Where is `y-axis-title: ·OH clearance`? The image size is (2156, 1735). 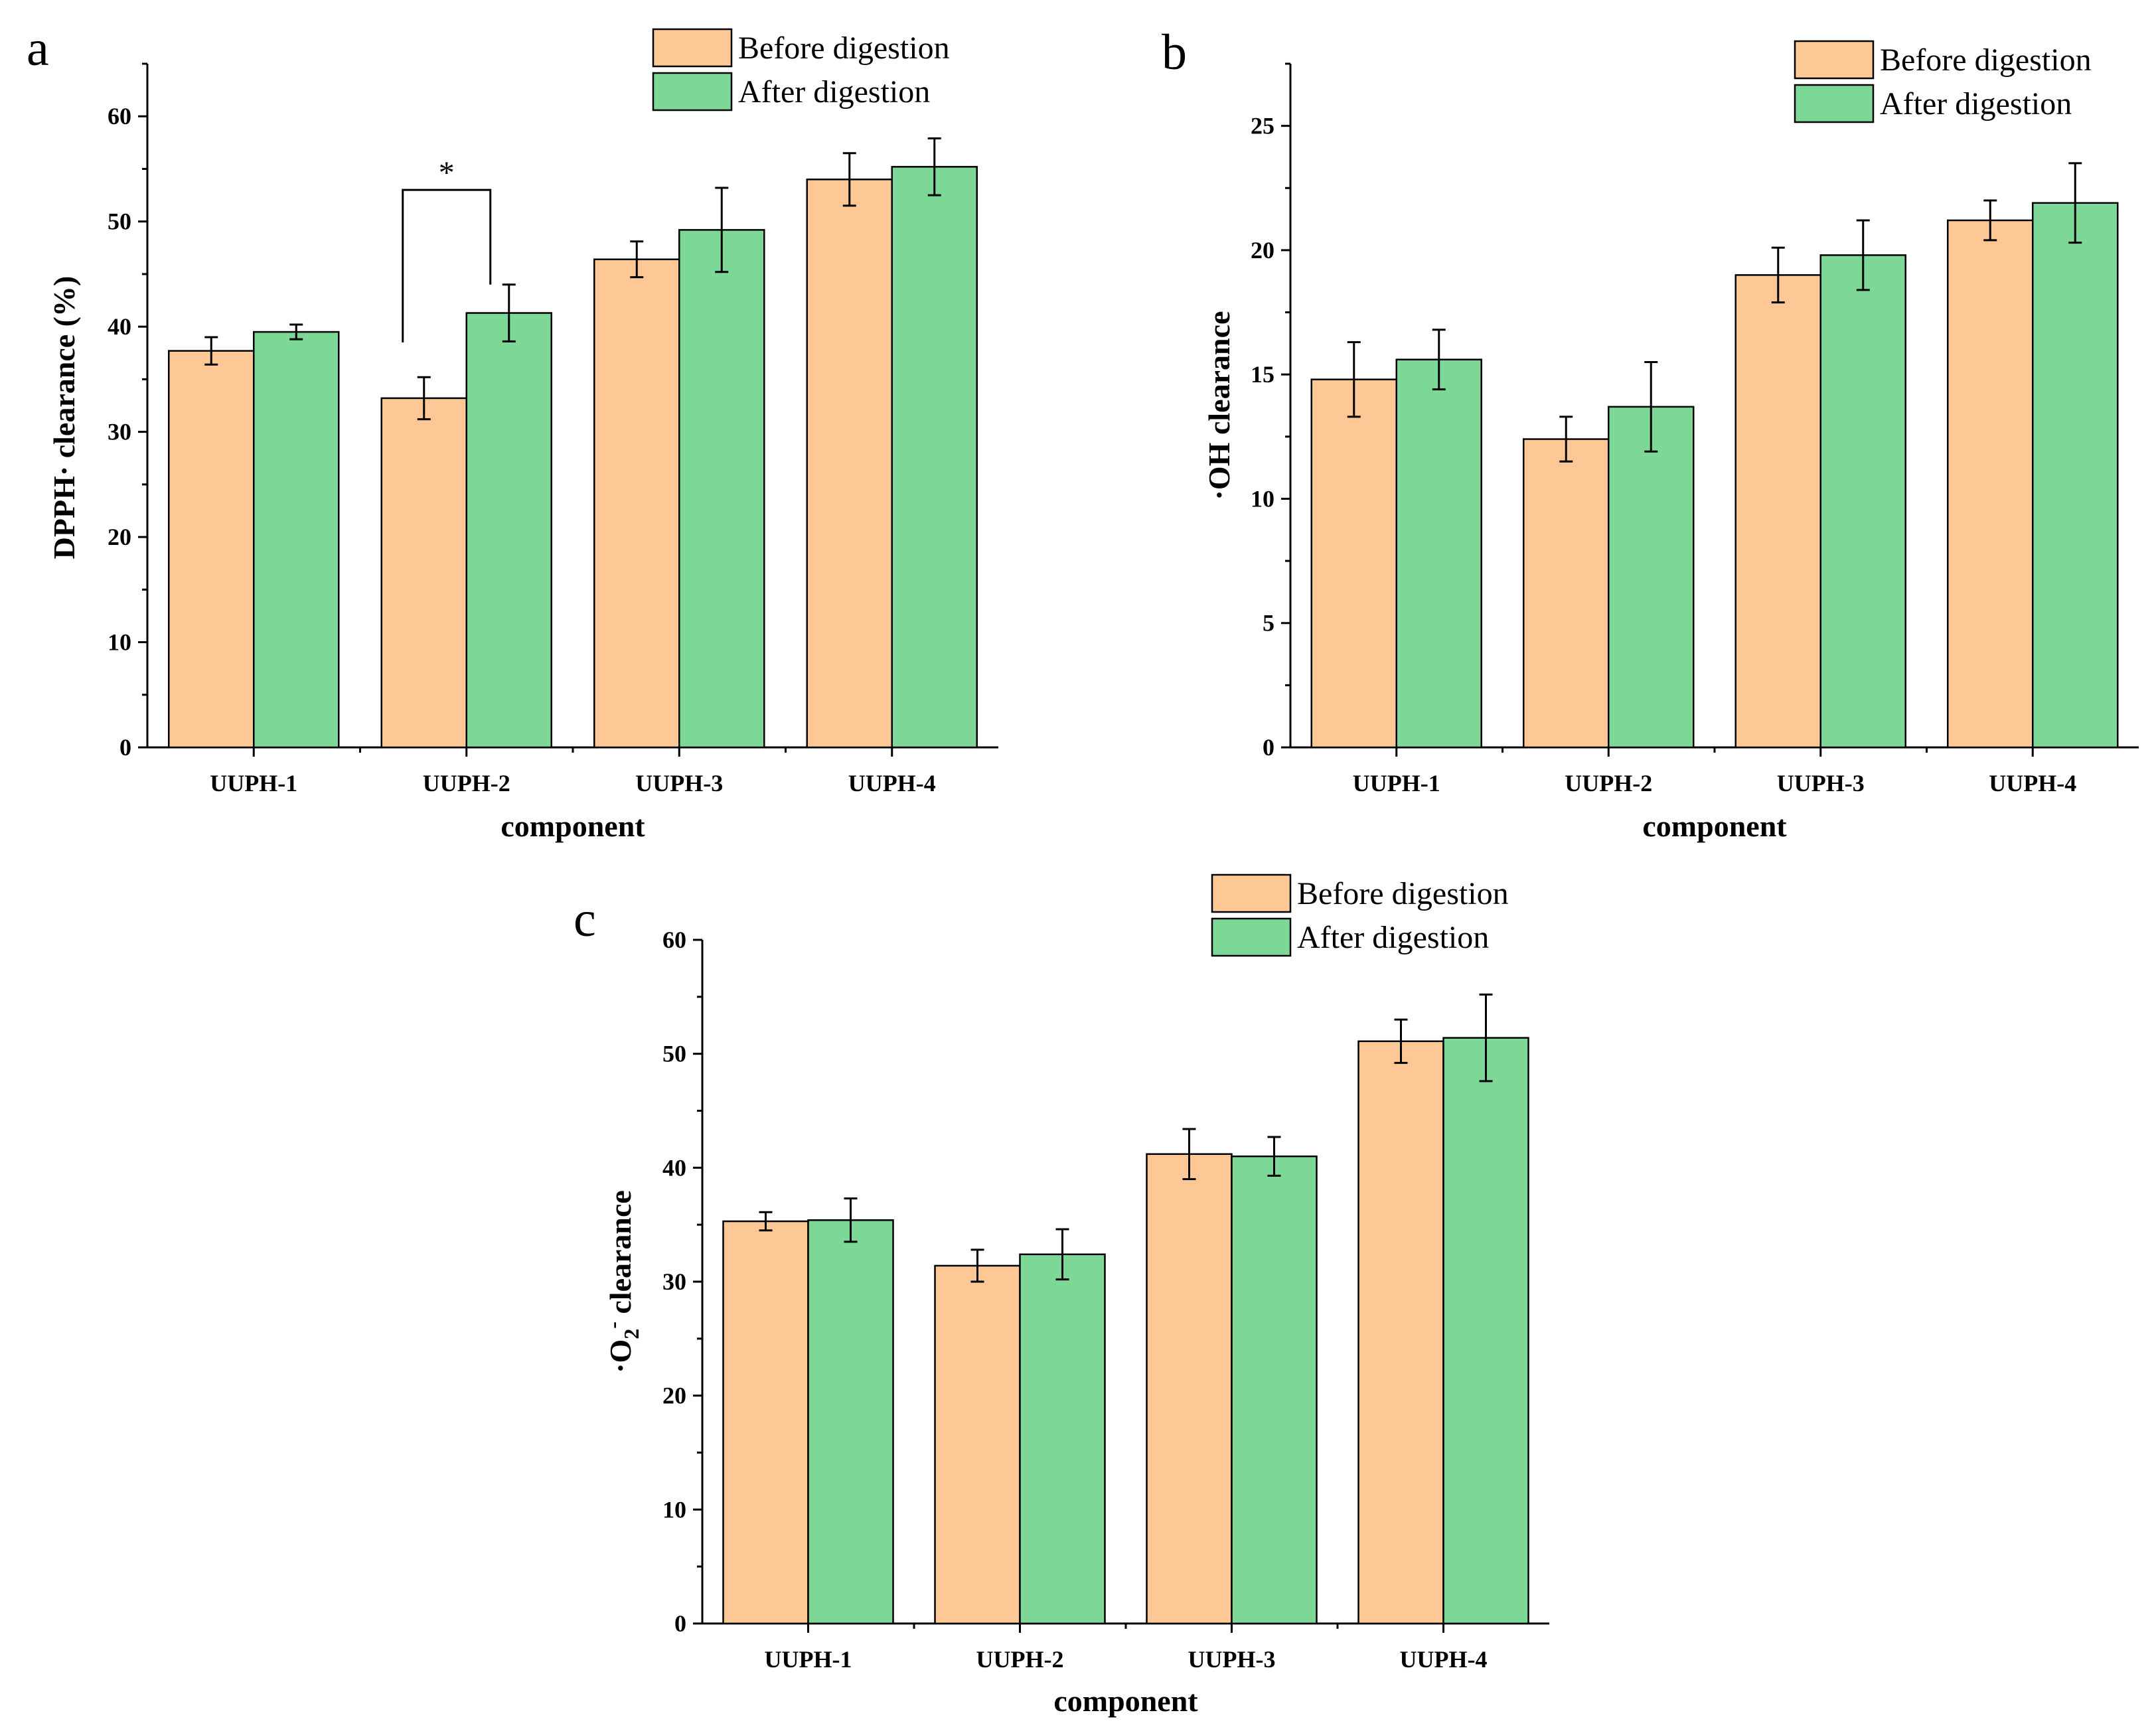
y-axis-title: ·OH clearance is located at coordinates (1219, 406).